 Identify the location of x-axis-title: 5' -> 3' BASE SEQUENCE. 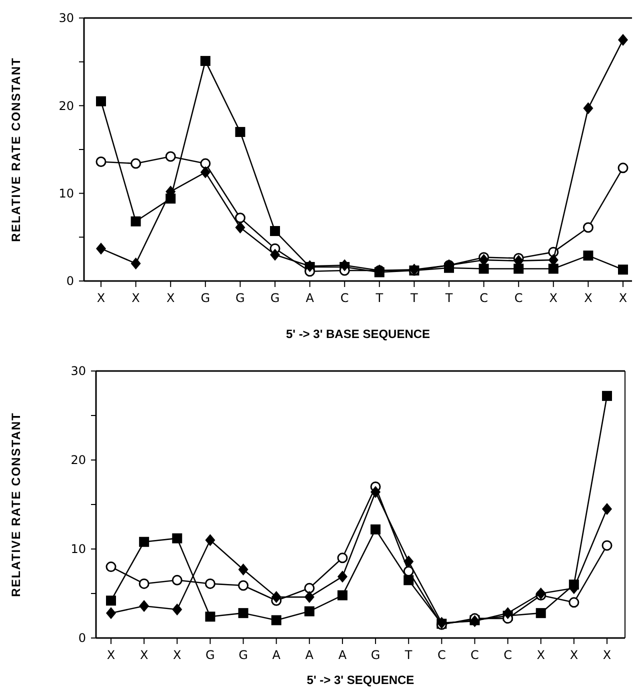
(358, 334).